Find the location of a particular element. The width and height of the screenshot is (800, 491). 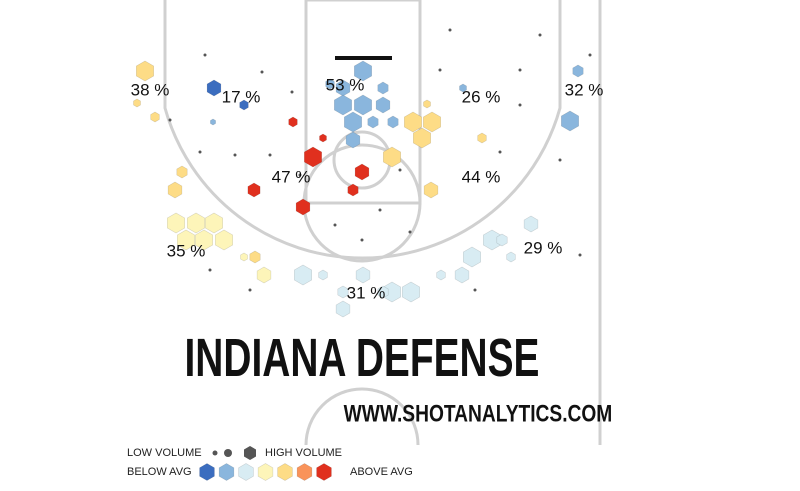

paint is located at coordinates (363, 102).